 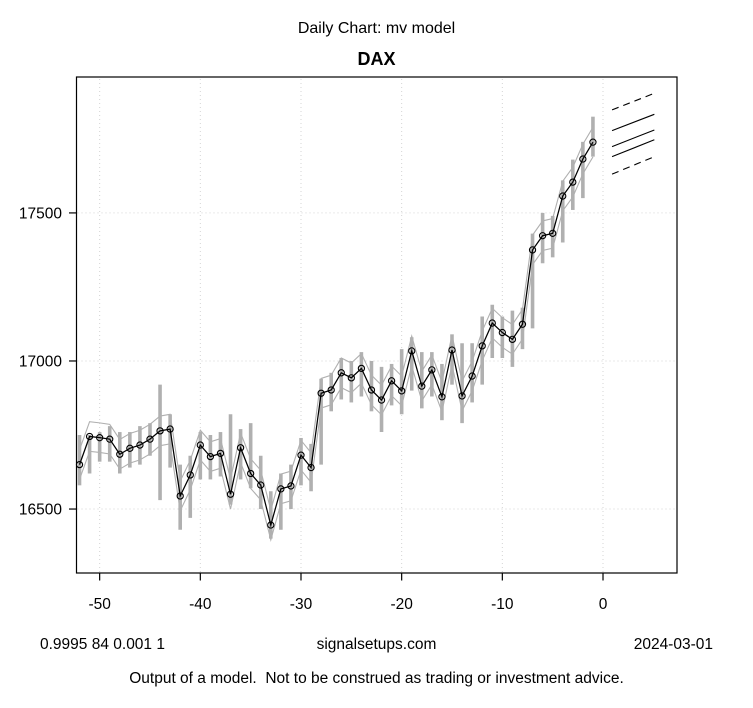 I want to click on x-tick-label: -50, so click(x=99, y=604).